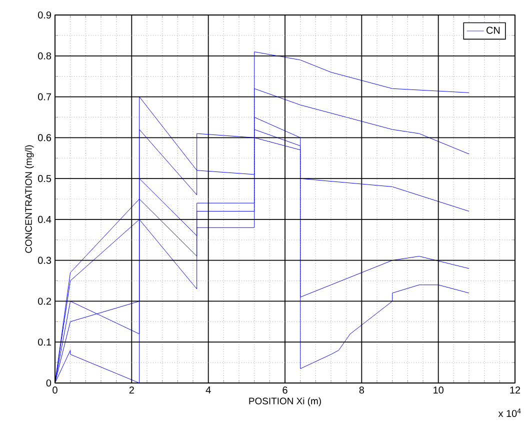 The height and width of the screenshot is (425, 529). What do you see at coordinates (515, 390) in the screenshot?
I see `x-tick-label: 12` at bounding box center [515, 390].